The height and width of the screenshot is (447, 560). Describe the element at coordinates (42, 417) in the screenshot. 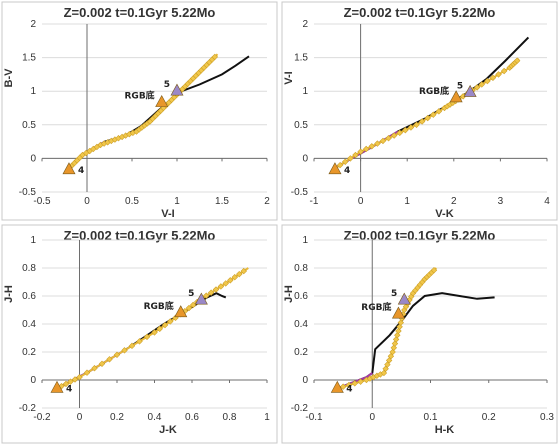

I see `x-tick-label: -0.2` at that location.